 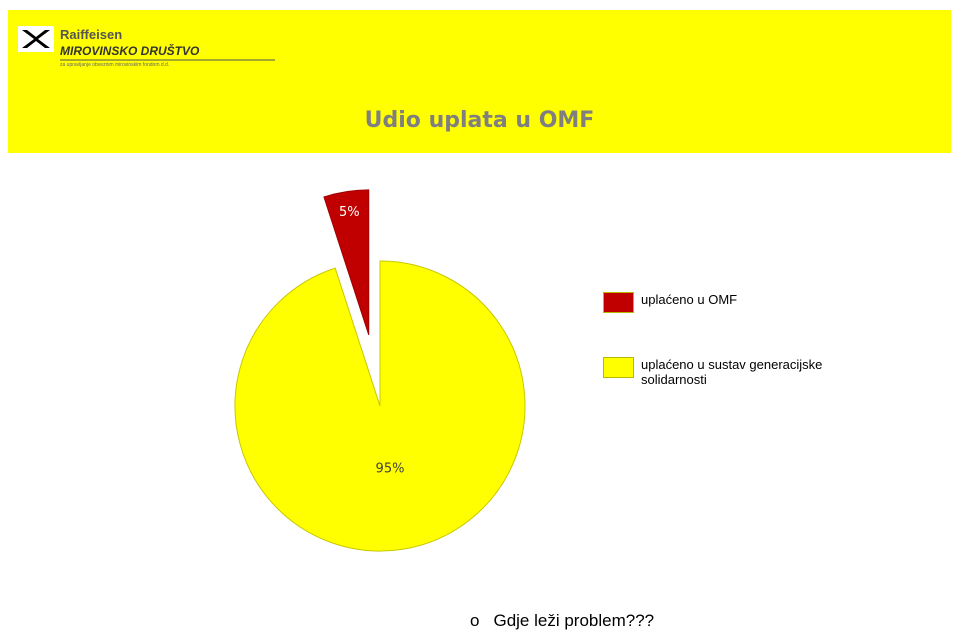 I want to click on chart-title: Udio uplata u OMF, so click(x=479, y=120).